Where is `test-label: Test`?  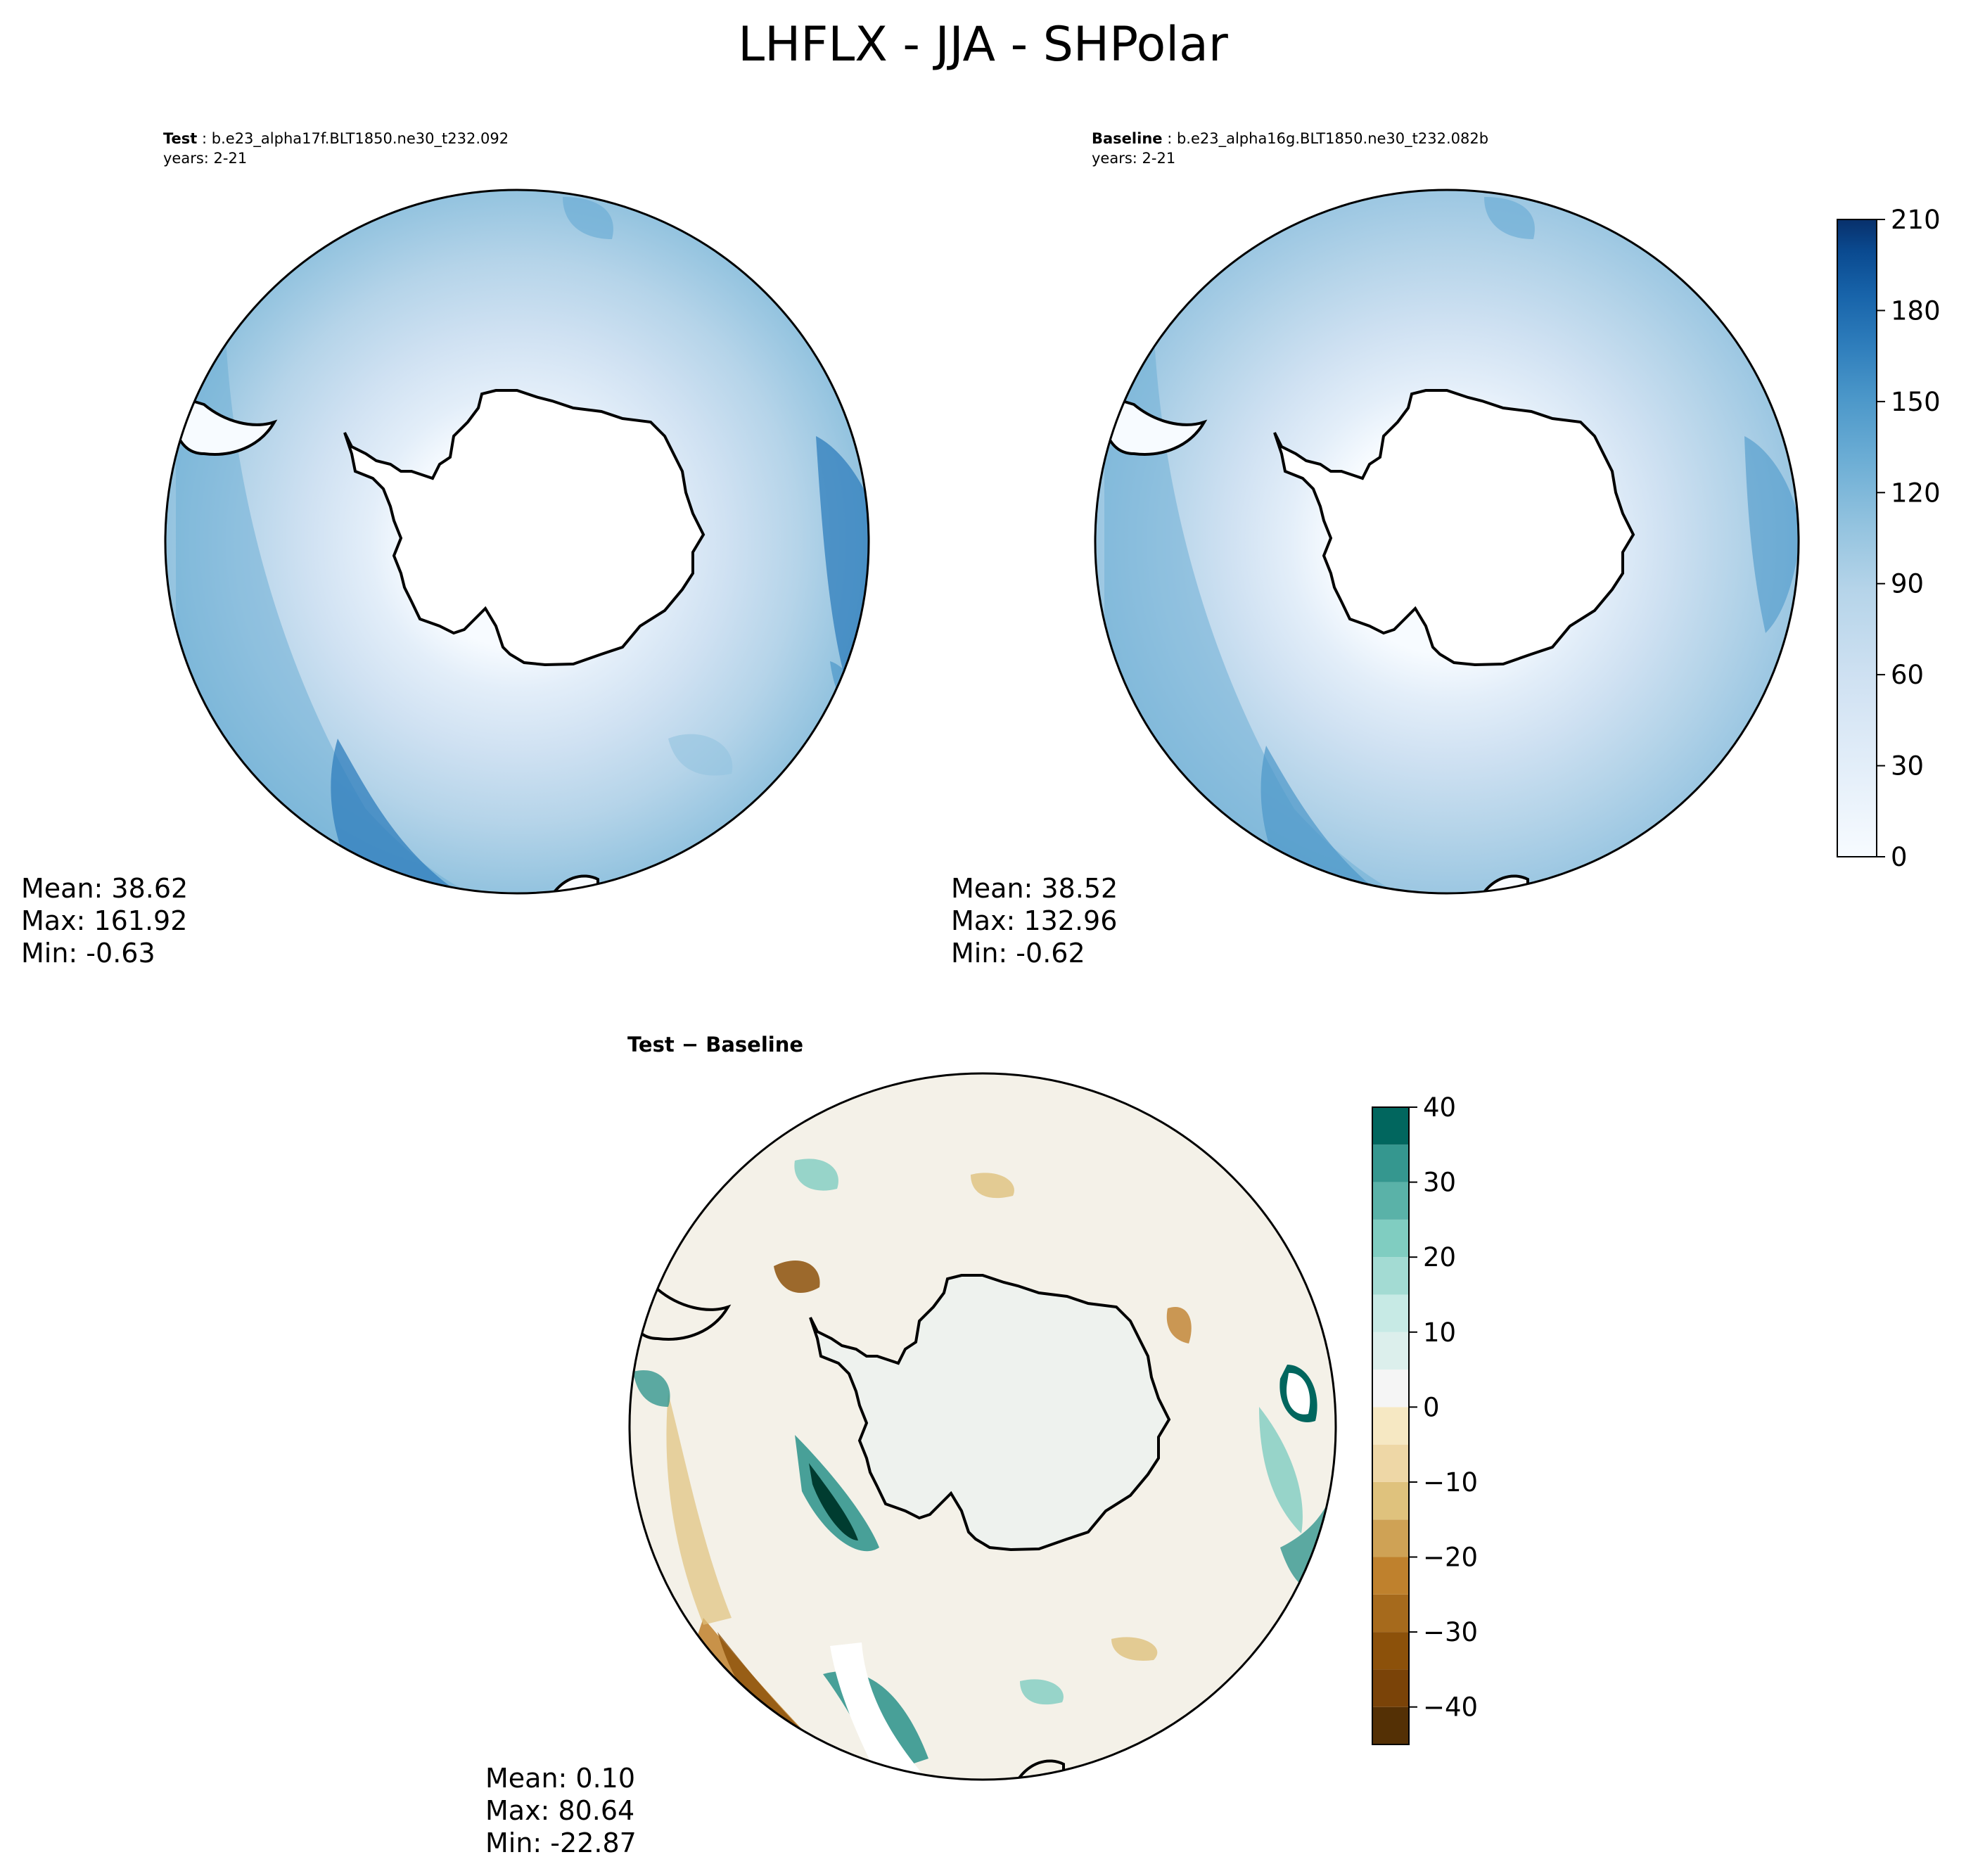
test-label: Test is located at coordinates (180, 138).